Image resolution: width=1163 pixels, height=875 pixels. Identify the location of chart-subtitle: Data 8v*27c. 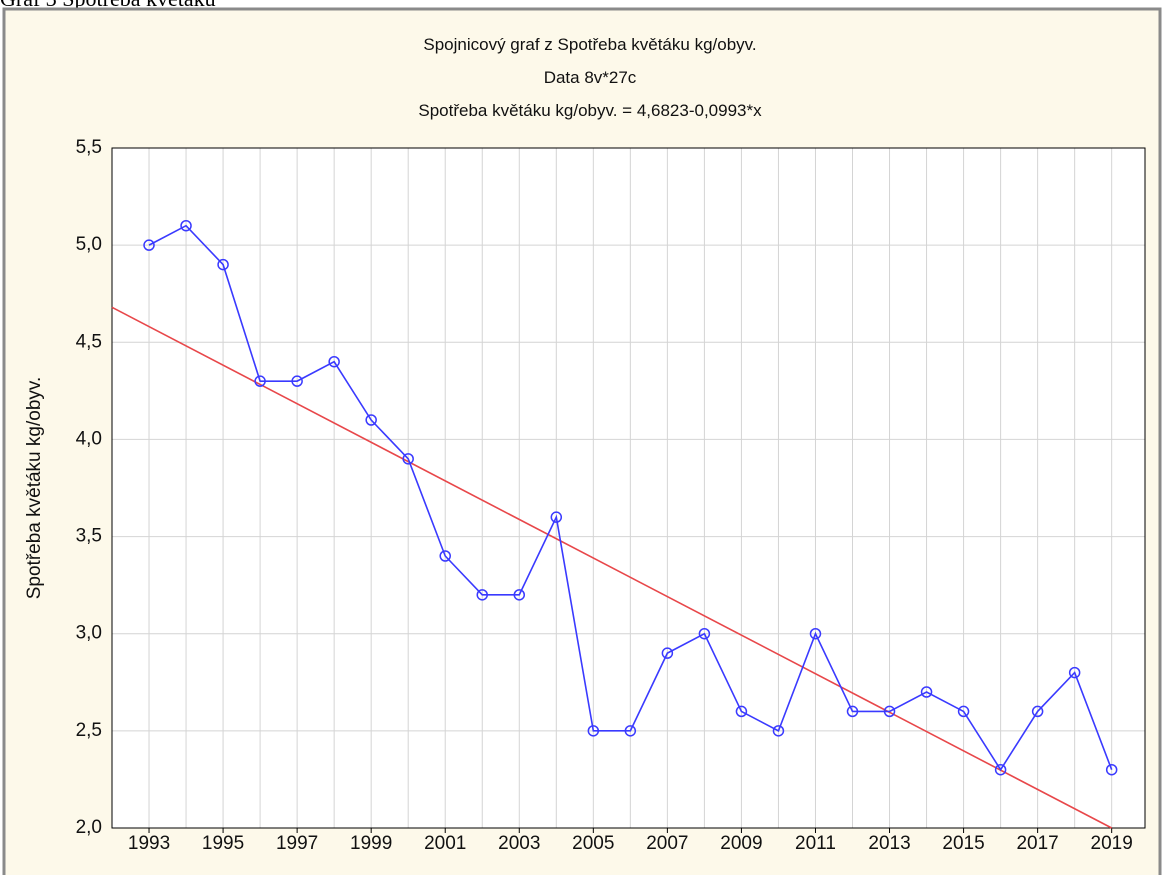
(590, 77).